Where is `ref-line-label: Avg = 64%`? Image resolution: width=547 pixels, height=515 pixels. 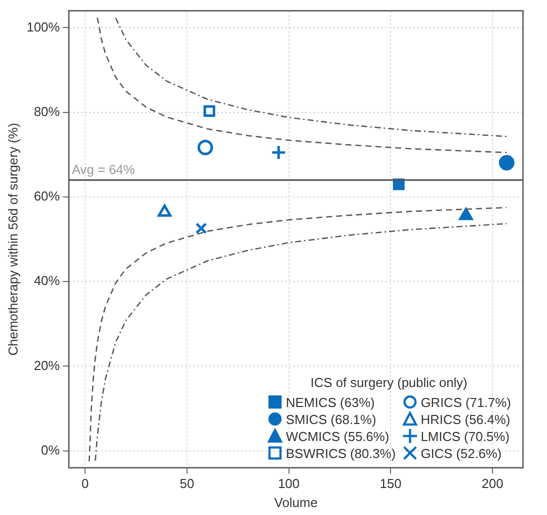
ref-line-label: Avg = 64% is located at coordinates (104, 170).